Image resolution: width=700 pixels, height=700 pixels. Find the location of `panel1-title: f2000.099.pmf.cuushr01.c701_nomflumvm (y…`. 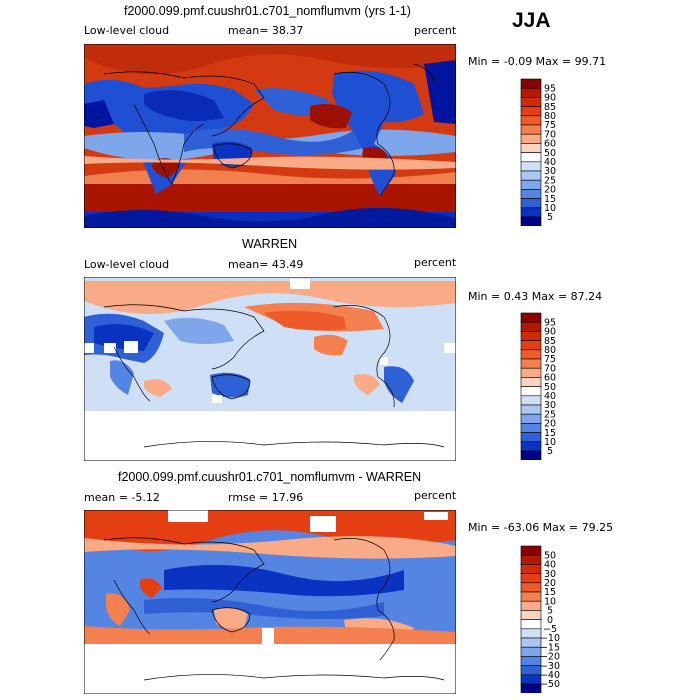

panel1-title: f2000.099.pmf.cuushr01.c701_nomflumvm (y… is located at coordinates (267, 11).